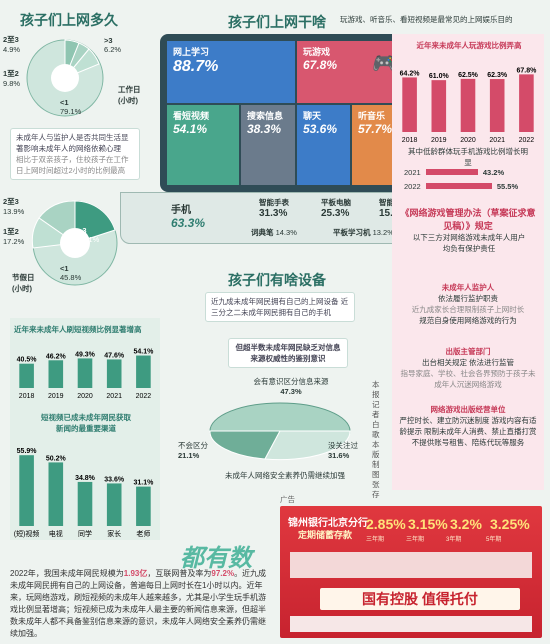  Describe the element at coordinates (454, 172) in the screenshot. I see `low-age-2021: 2021 43.2%` at that location.